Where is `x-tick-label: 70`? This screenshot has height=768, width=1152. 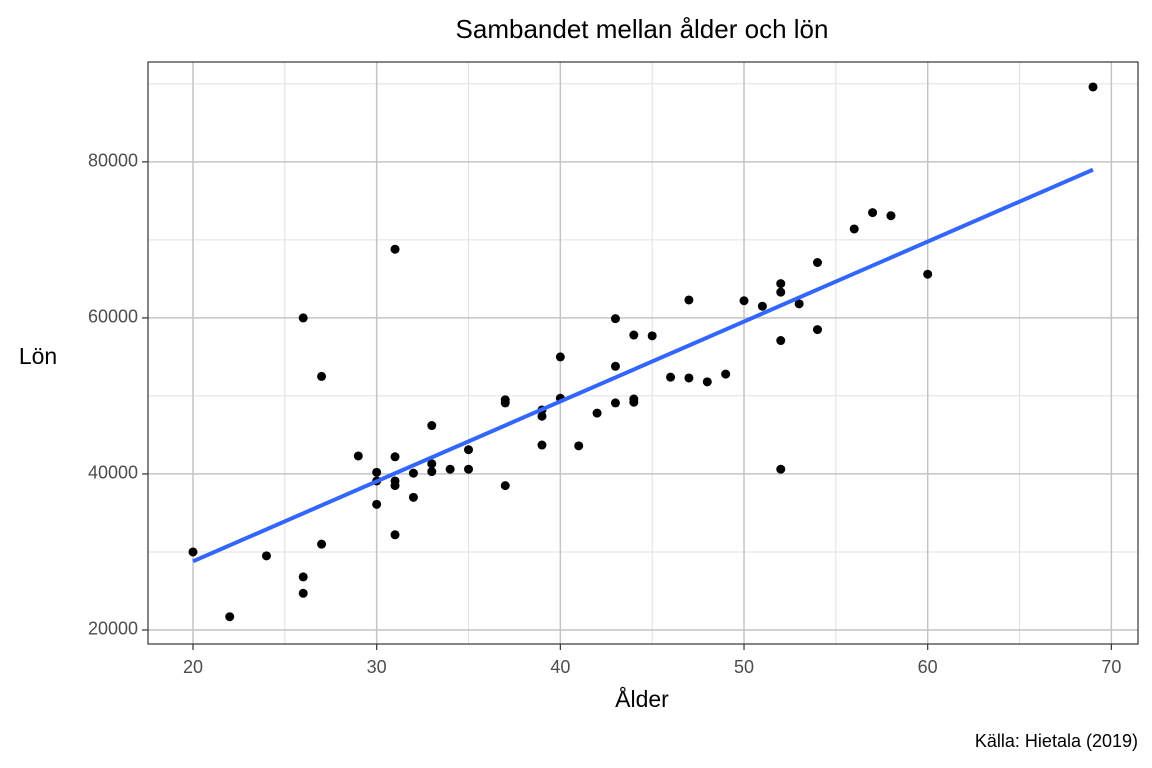 x-tick-label: 70 is located at coordinates (1111, 667).